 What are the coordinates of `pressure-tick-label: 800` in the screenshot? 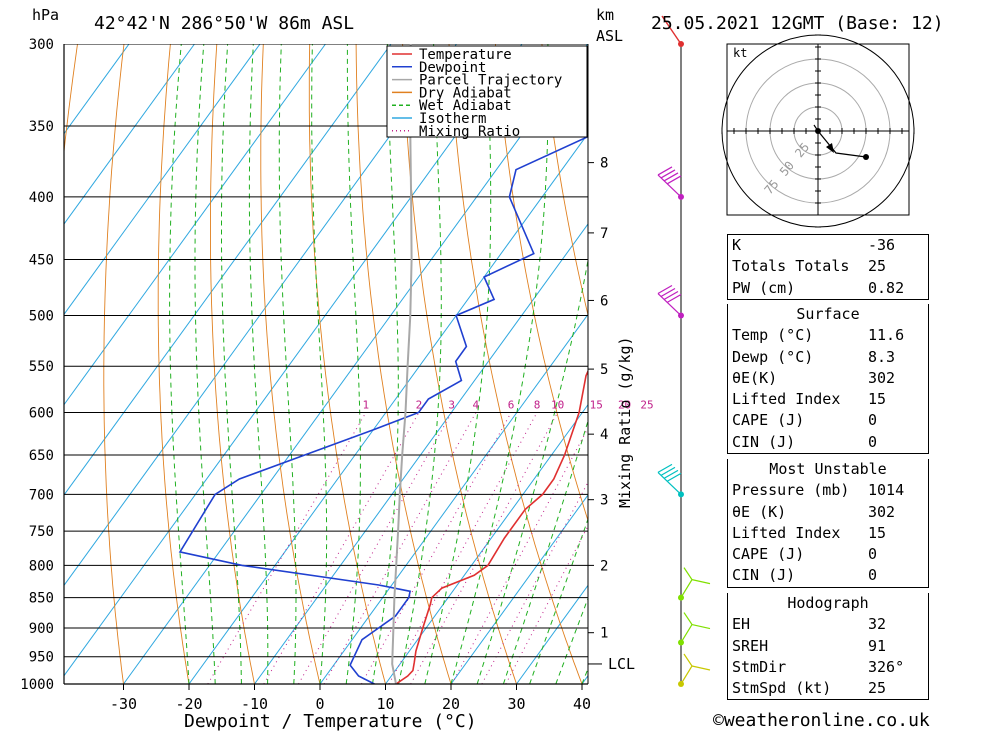 It's located at (41, 566).